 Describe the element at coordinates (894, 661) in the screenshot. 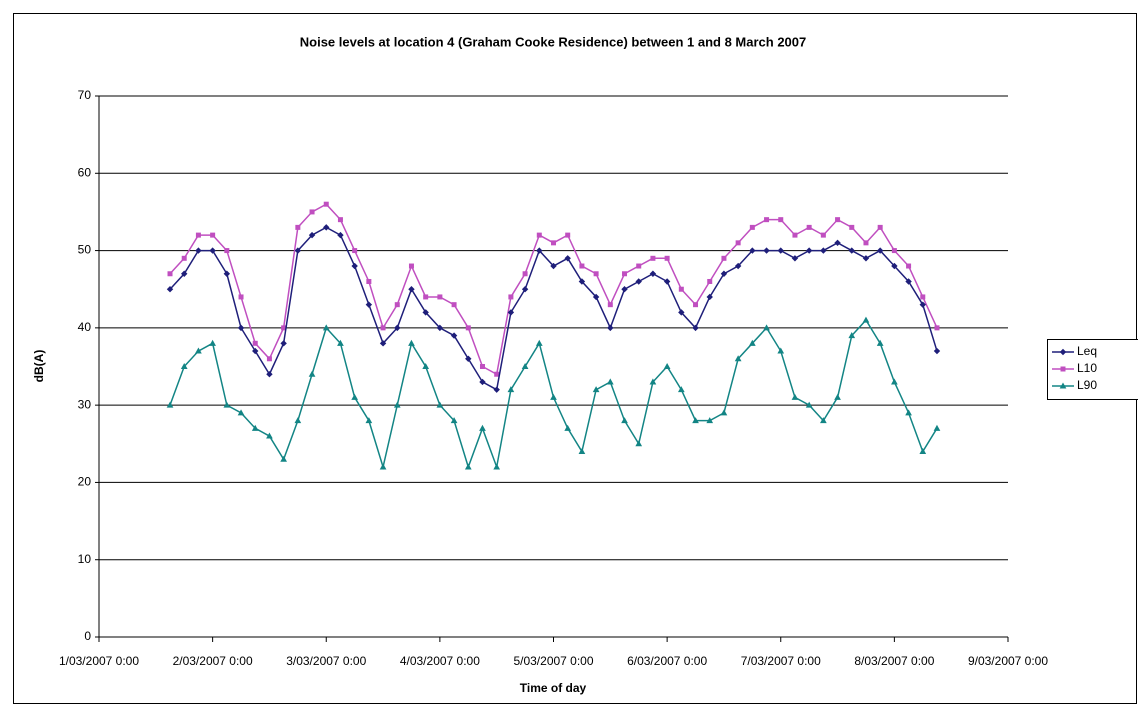

I see `x-tick-label: 8/03/2007 0:00` at that location.